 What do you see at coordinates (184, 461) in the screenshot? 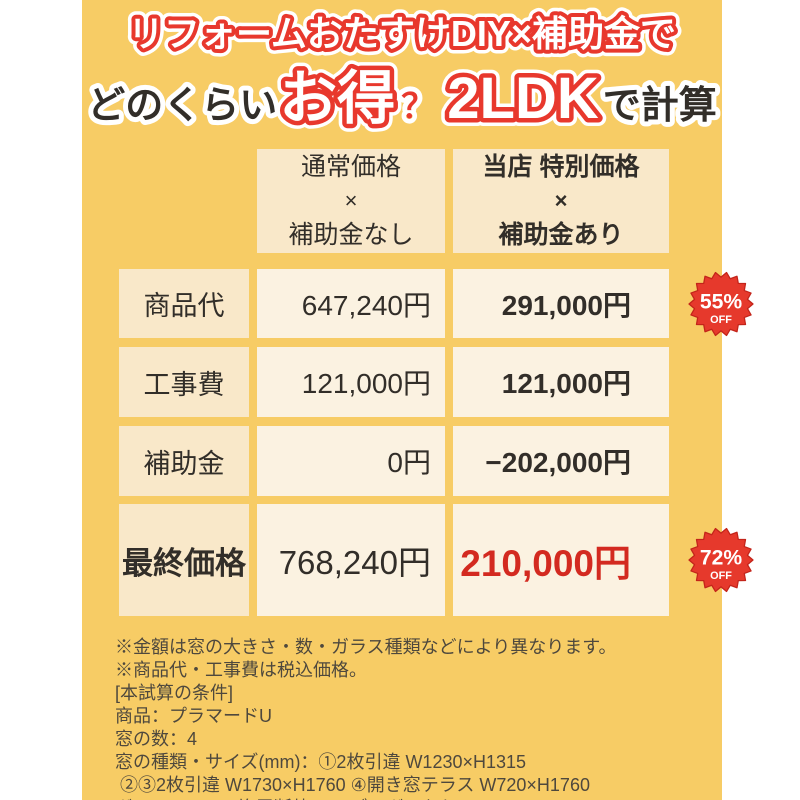
I see `row-label: 補助金` at bounding box center [184, 461].